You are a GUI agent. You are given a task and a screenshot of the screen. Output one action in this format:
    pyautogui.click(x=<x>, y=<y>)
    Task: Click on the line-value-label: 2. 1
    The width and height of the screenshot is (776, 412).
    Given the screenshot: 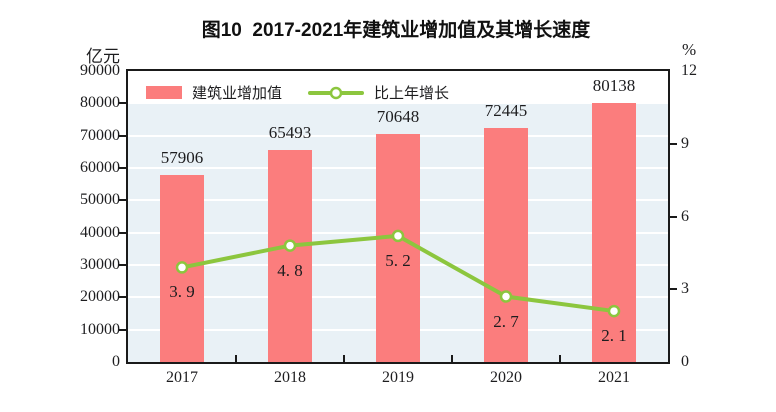 What is the action you would take?
    pyautogui.click(x=614, y=336)
    